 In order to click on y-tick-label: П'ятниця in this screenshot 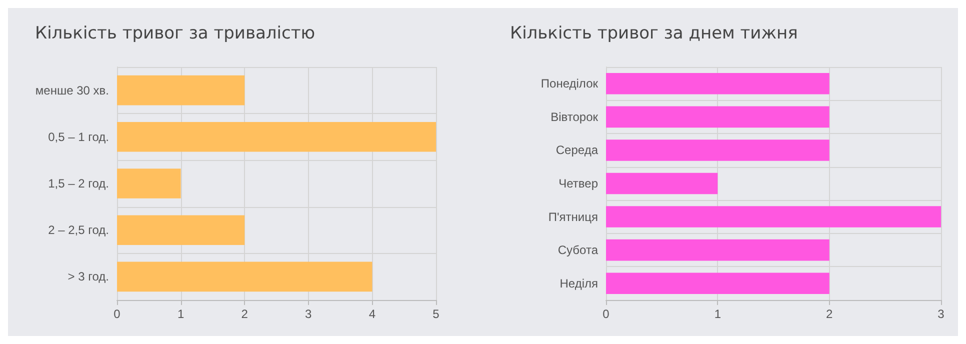, I will do `click(573, 217)`.